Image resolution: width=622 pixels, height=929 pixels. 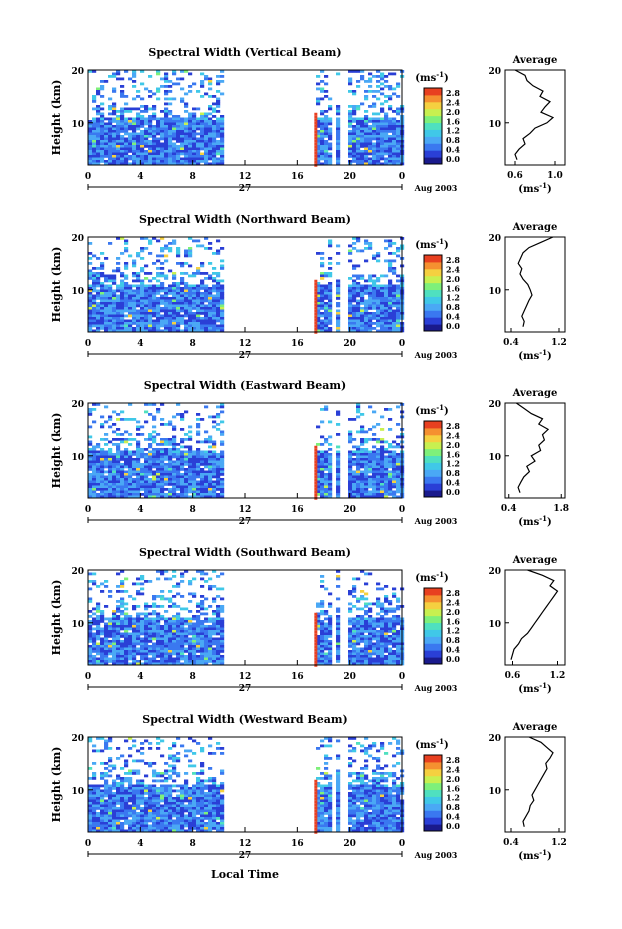 I want to click on panel-title: Spectral Width (Eastward Beam), so click(x=245, y=385).